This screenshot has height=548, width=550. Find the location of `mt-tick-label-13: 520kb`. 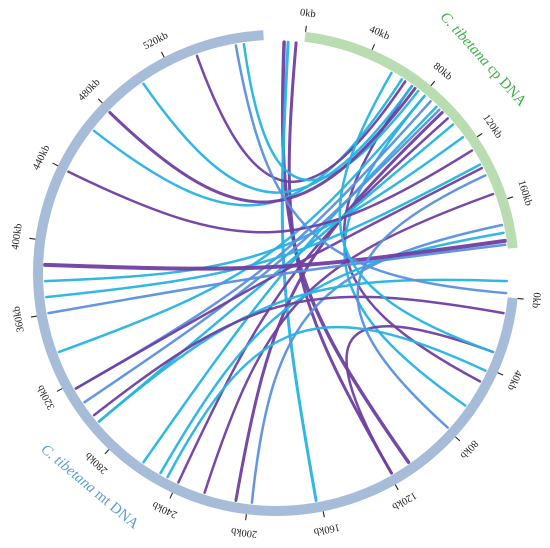

mt-tick-label-13: 520kb is located at coordinates (156, 41).